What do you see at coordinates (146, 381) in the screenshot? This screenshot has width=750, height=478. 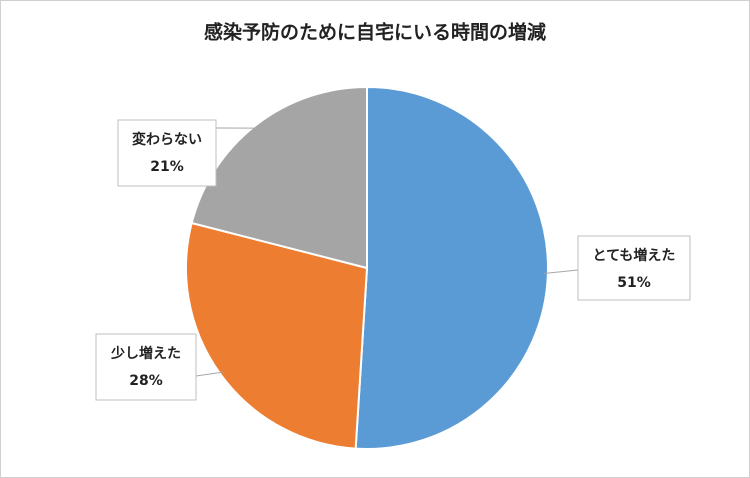 I see `value-label: 28%` at bounding box center [146, 381].